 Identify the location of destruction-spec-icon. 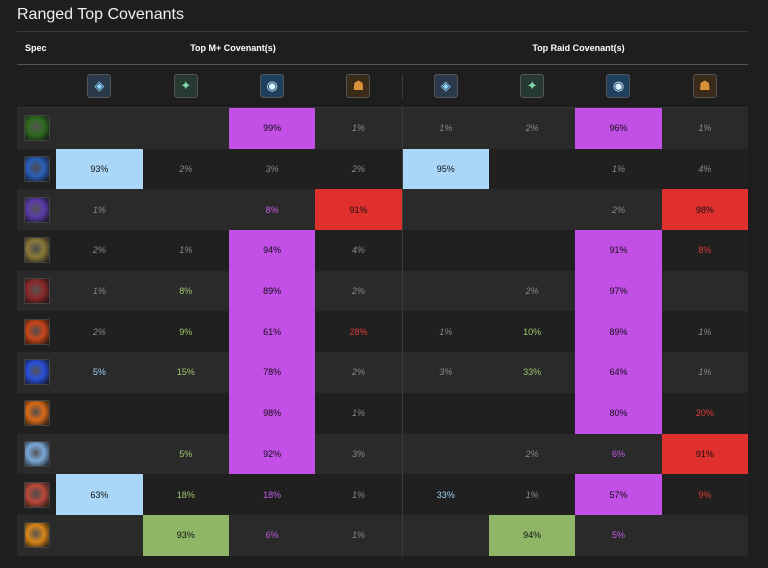
(36, 331).